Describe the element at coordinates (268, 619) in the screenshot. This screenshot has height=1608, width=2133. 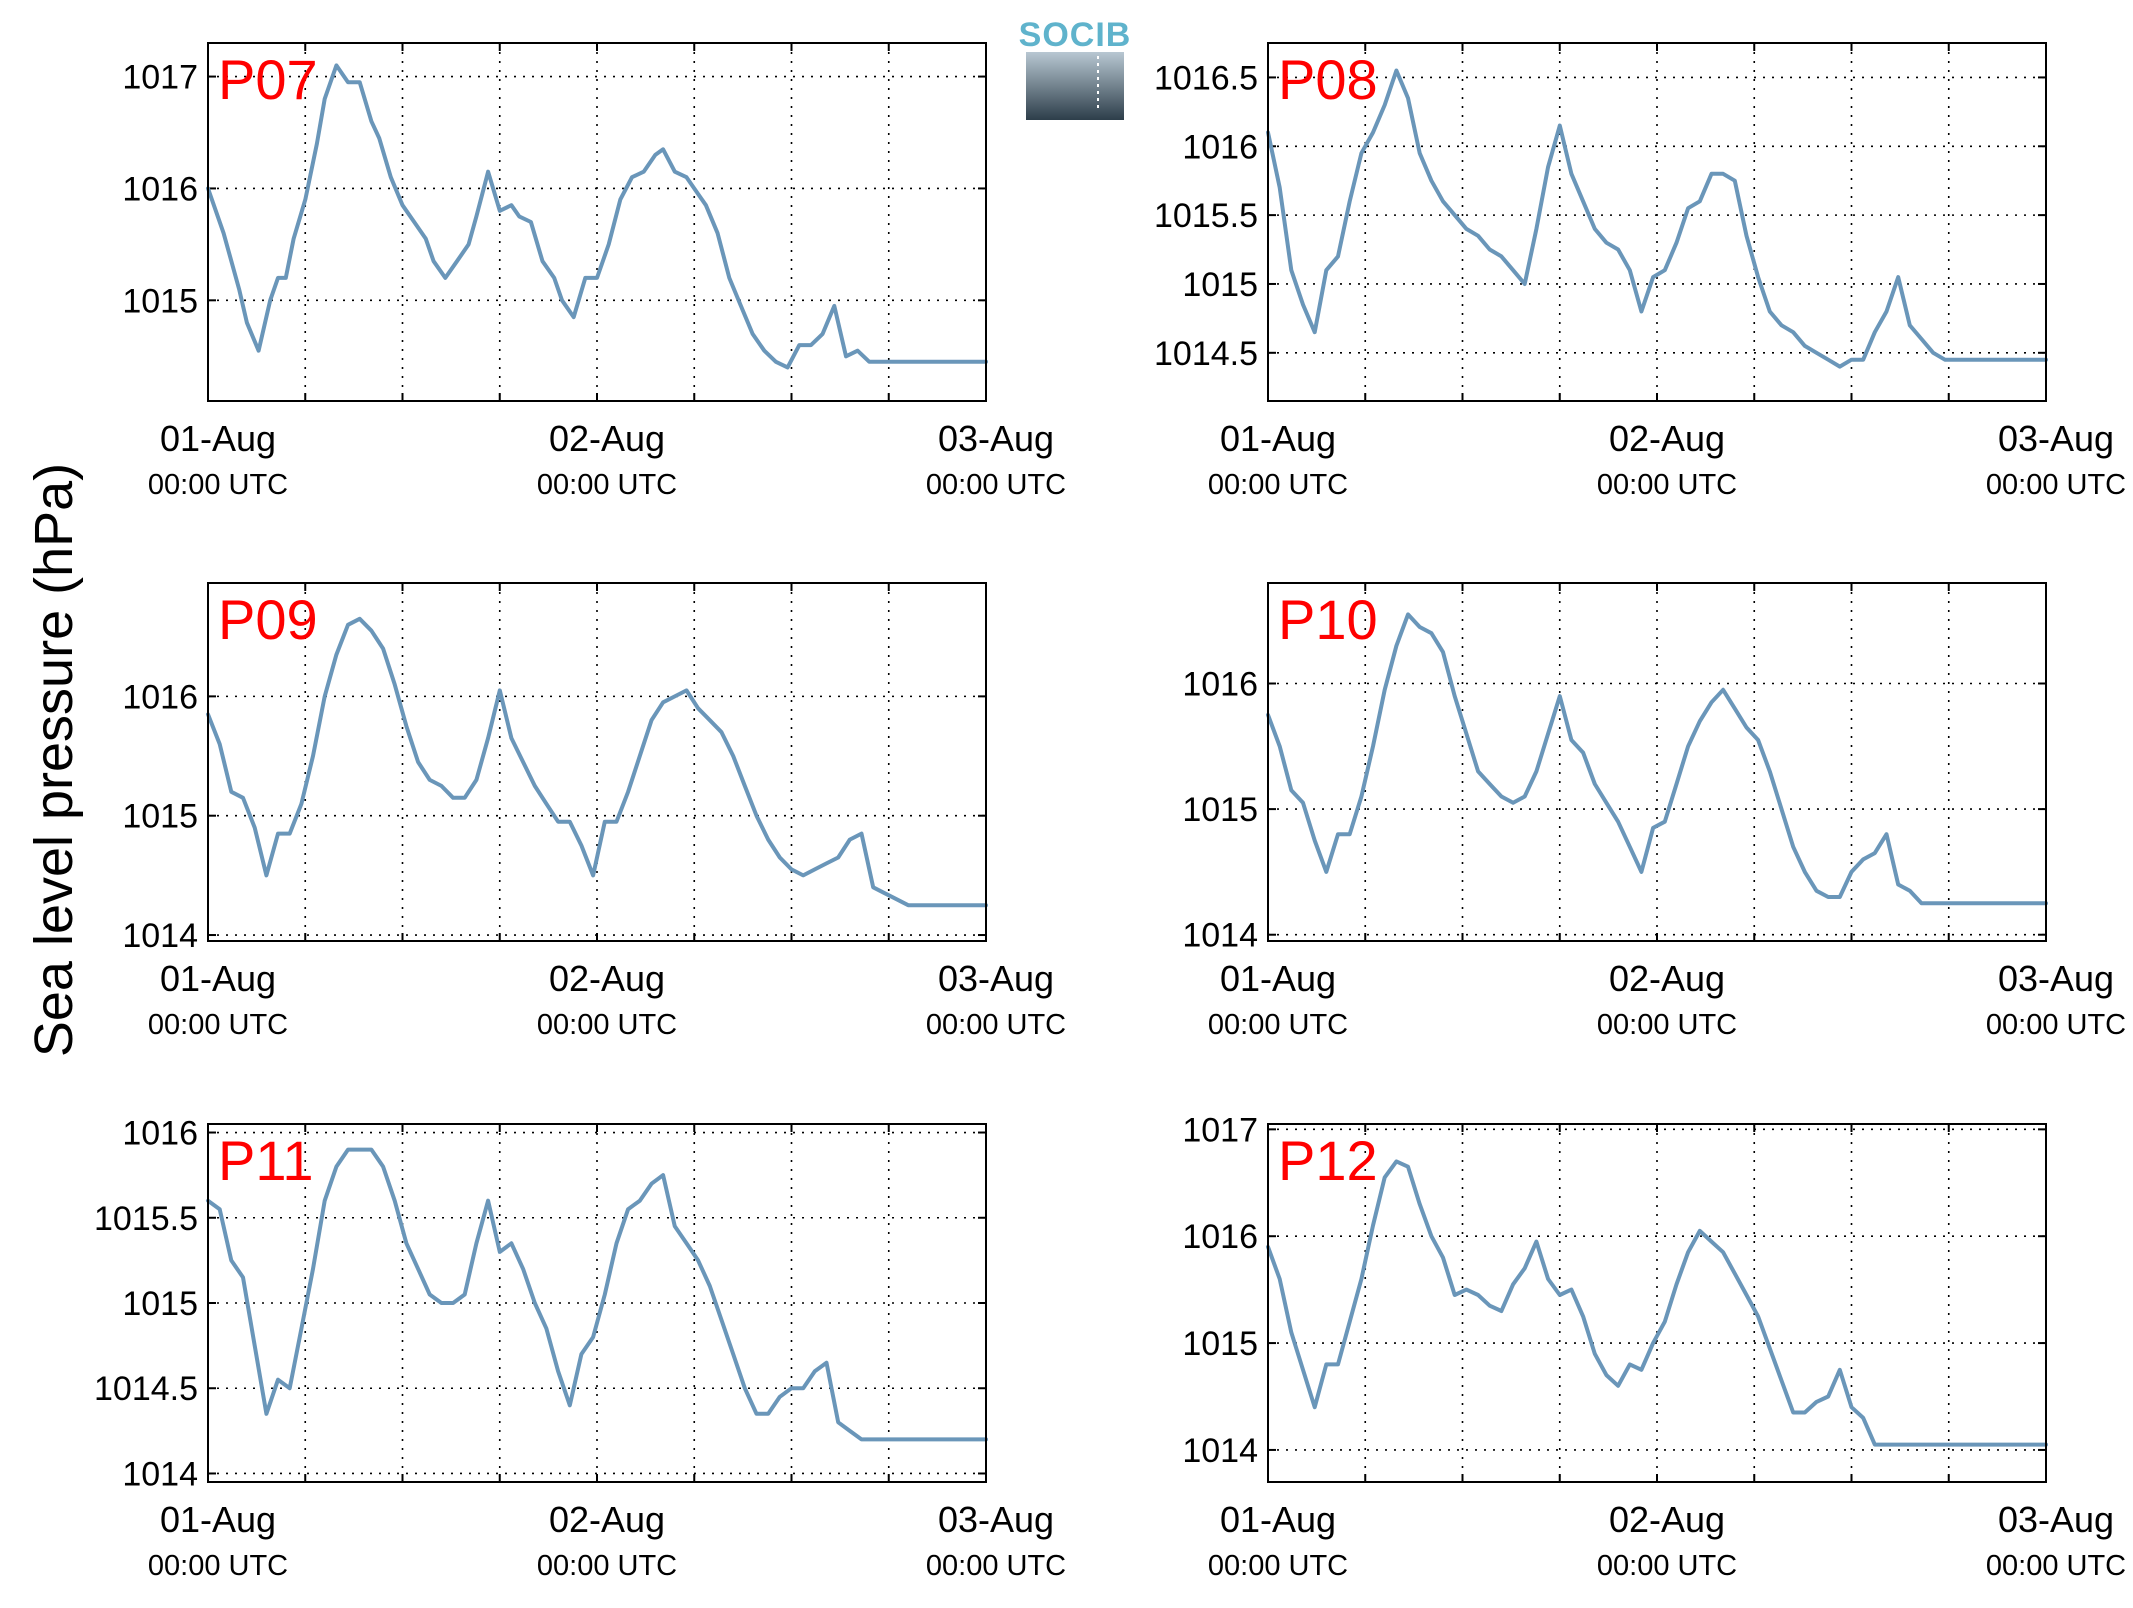
I see `panel-label: P09` at that location.